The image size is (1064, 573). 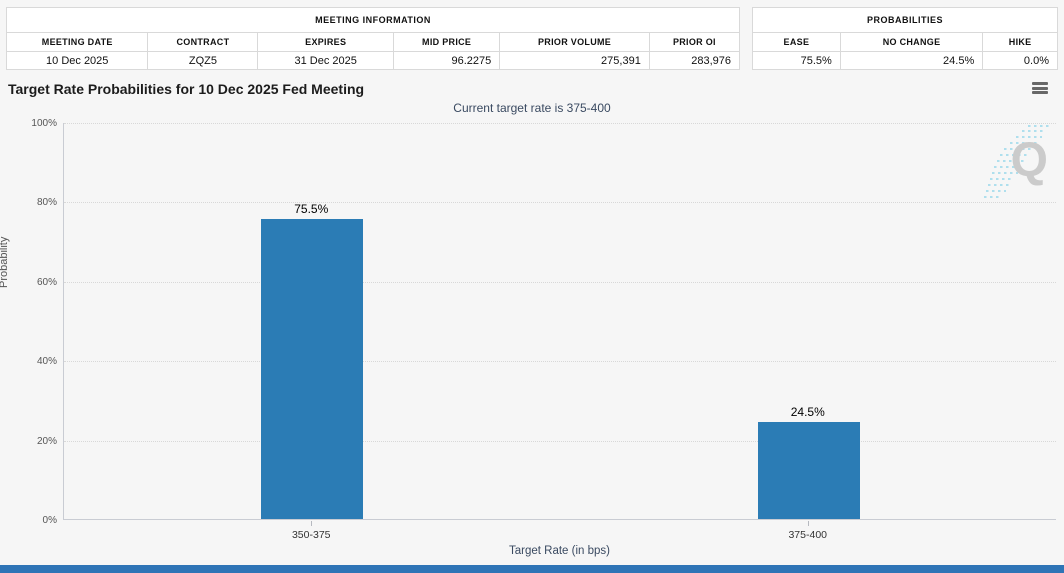 I want to click on col-header-mid-price: MID PRICE, so click(x=446, y=42).